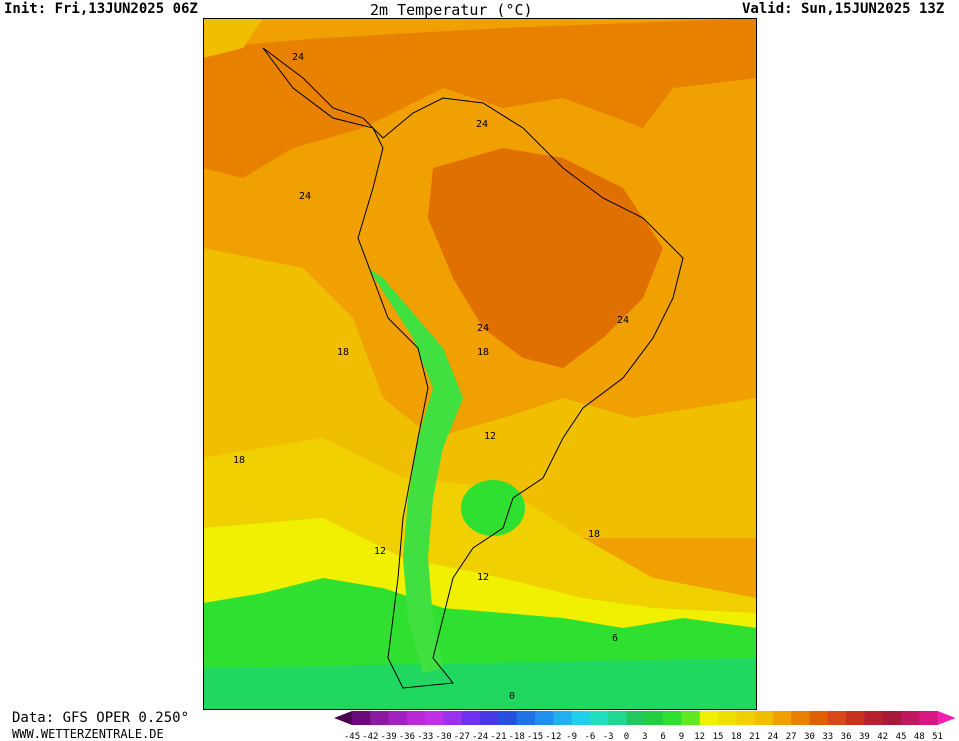  I want to click on colorbar-tick-label: -9, so click(571, 736).